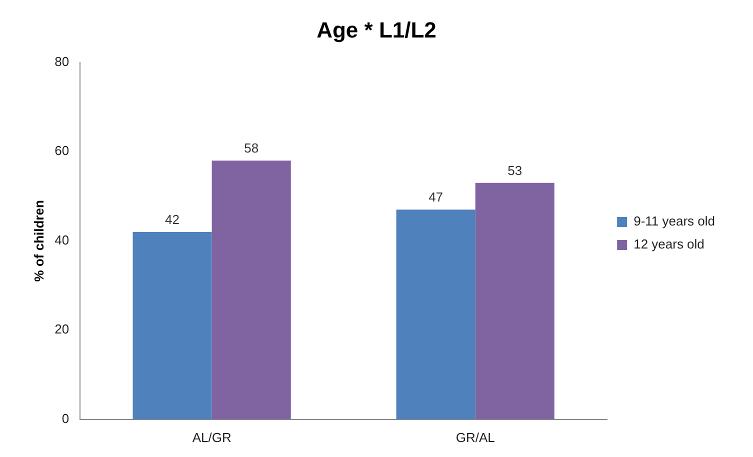  I want to click on legend-label: 12 years old, so click(669, 244).